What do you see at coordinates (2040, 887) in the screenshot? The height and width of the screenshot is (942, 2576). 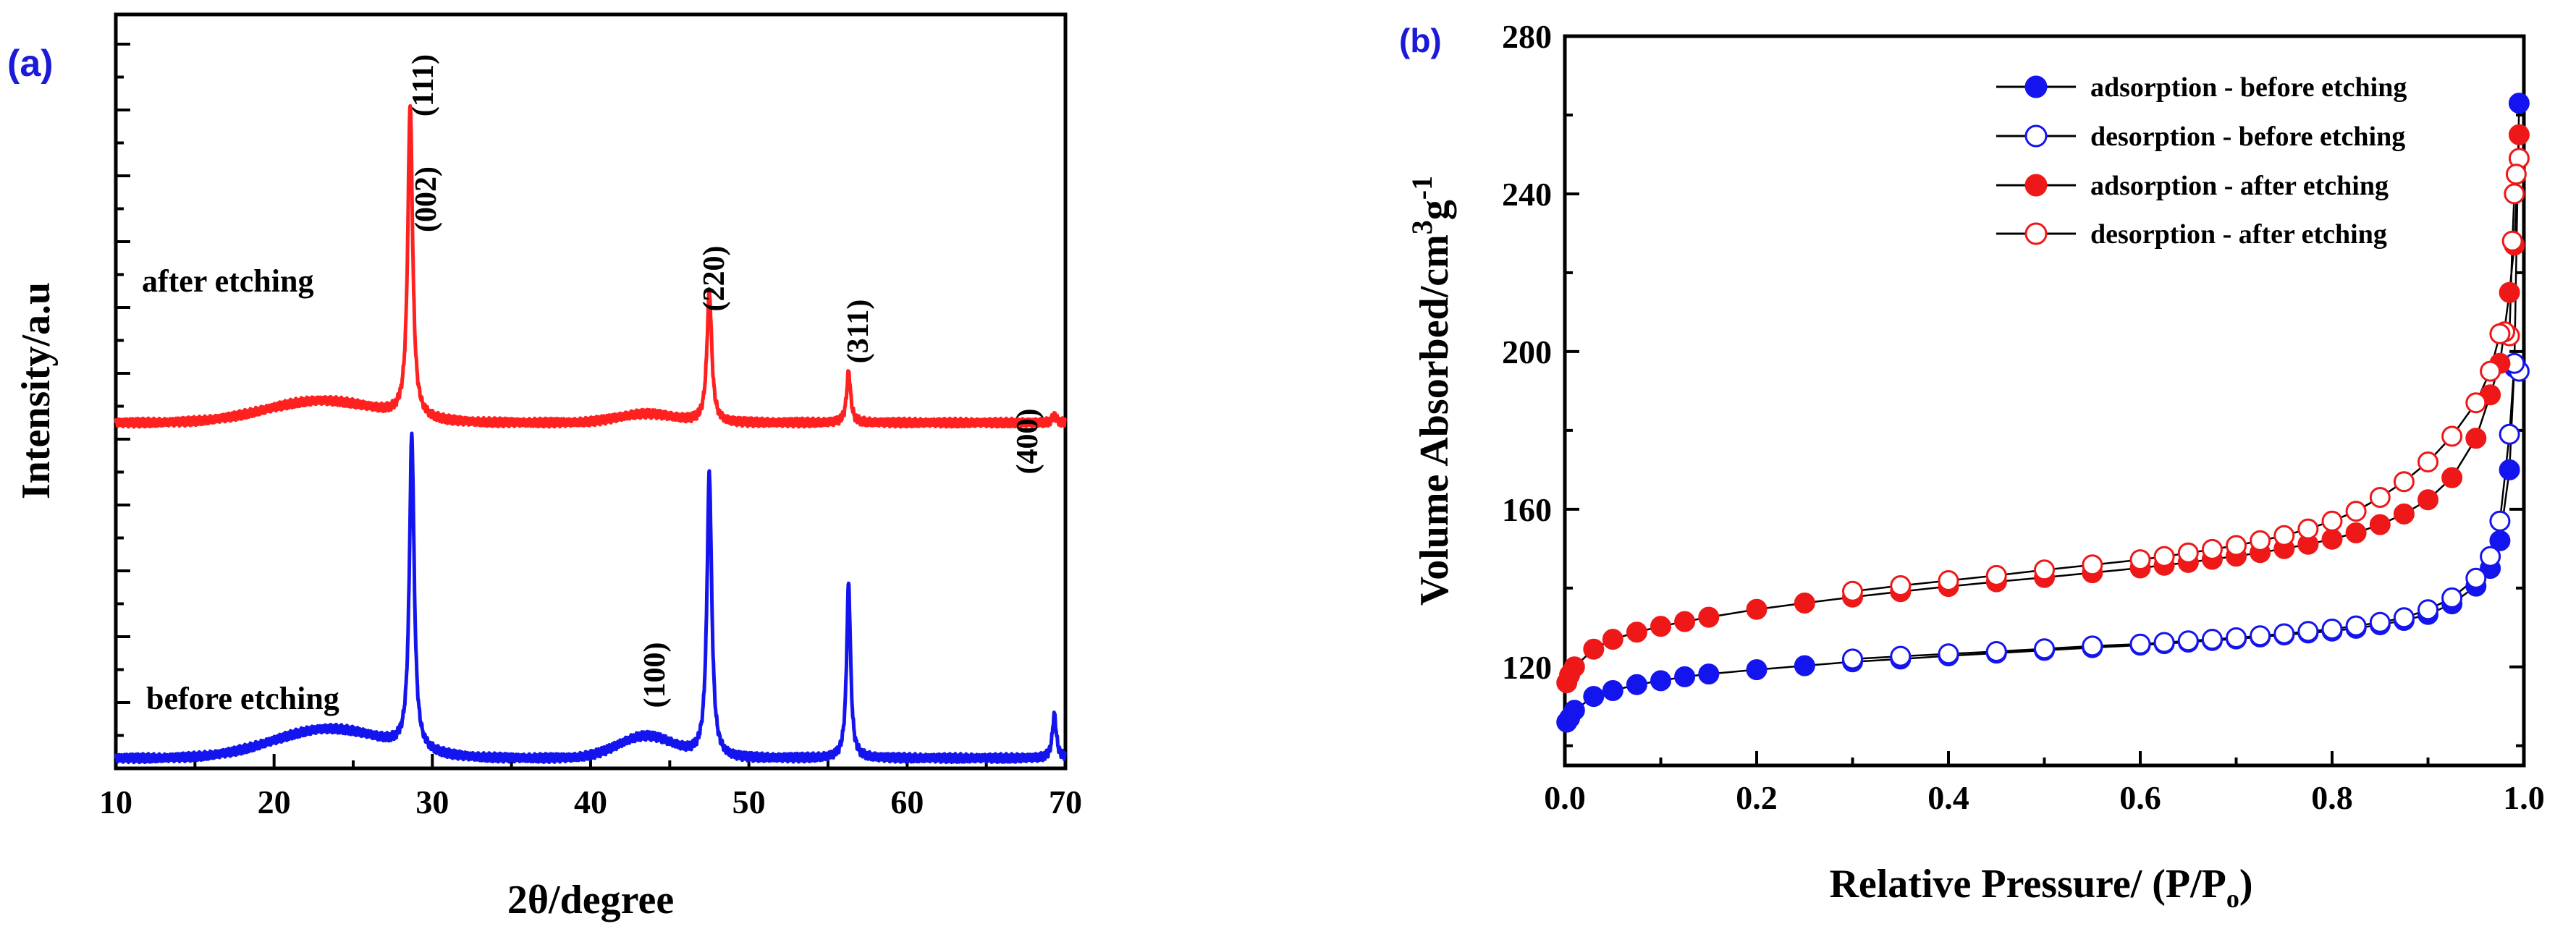 I see `isotherm-x-axis-title: Relative Pressure/ (P/Po)` at bounding box center [2040, 887].